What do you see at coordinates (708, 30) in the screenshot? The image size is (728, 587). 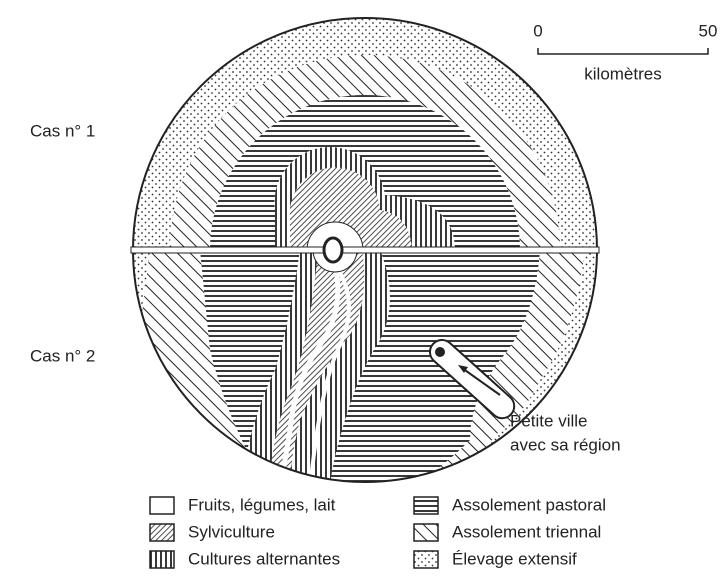 I see `scale-end: 50` at bounding box center [708, 30].